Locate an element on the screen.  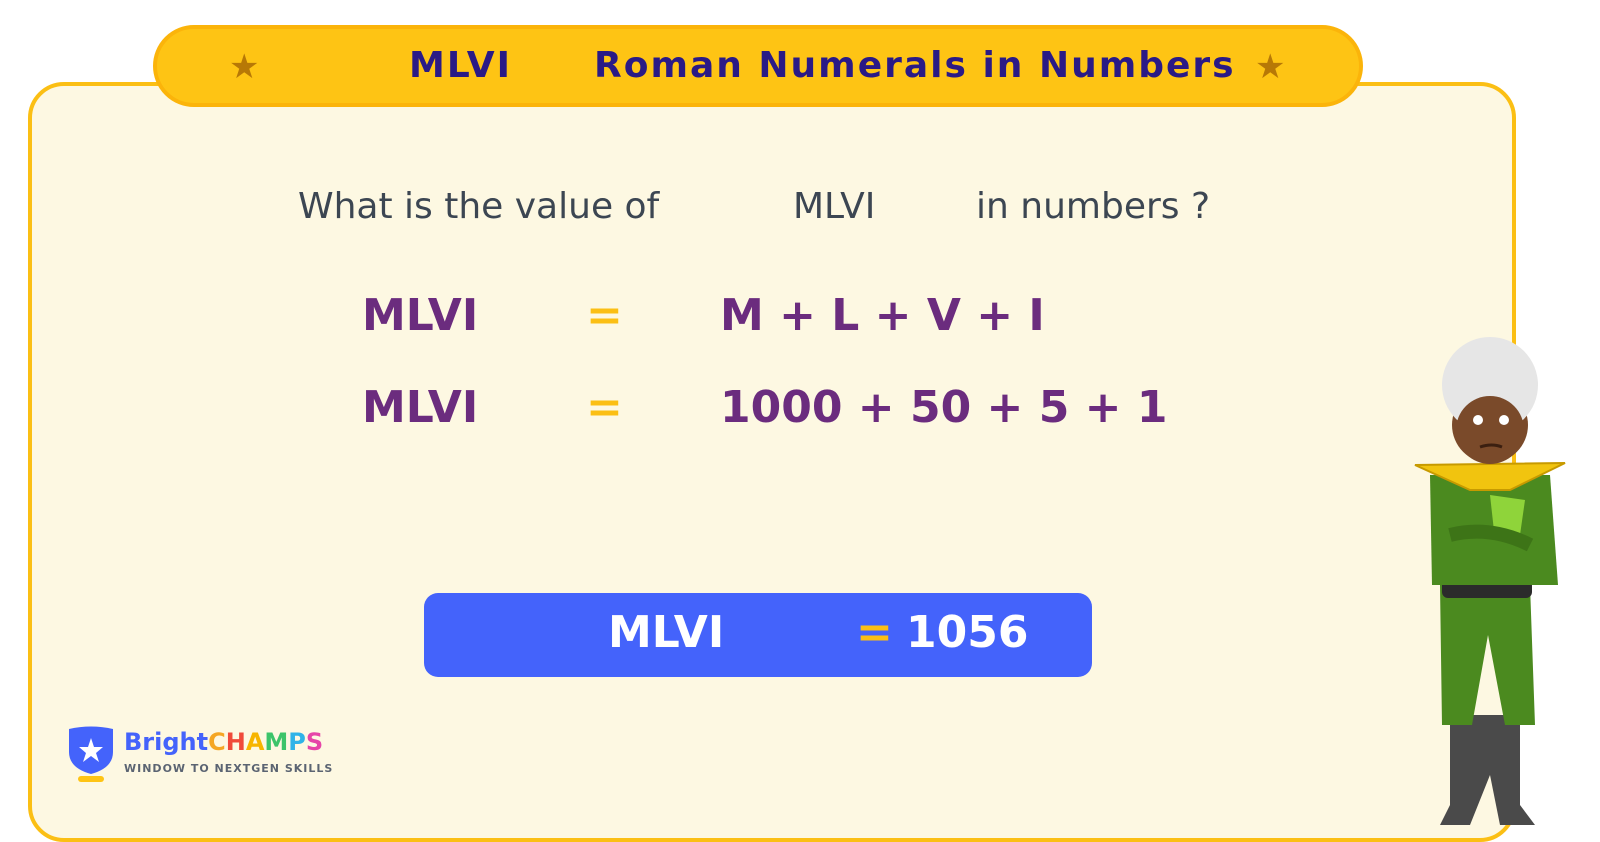
brand-tagline: WINDOW TO NEXTGEN SKILLS is located at coordinates (229, 768).